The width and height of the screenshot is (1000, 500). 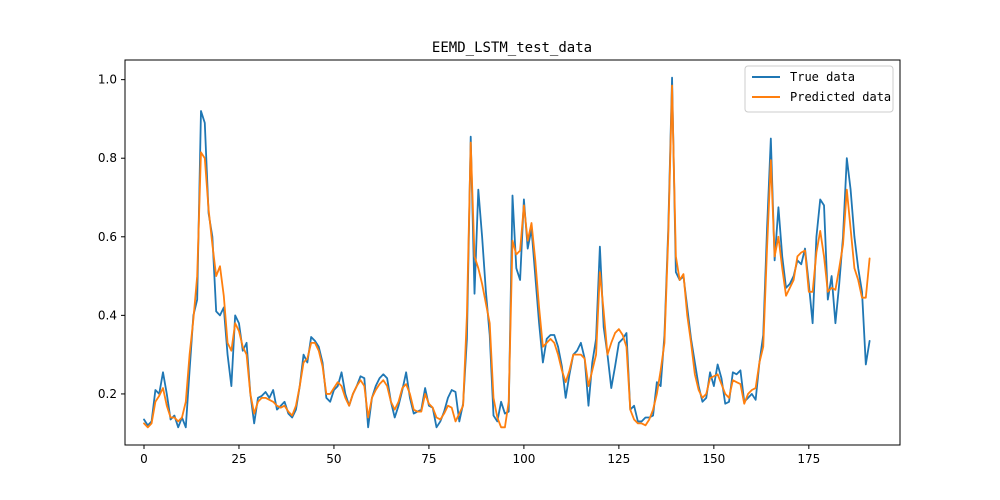 I want to click on y-tick-label: 0.8, so click(x=107, y=158).